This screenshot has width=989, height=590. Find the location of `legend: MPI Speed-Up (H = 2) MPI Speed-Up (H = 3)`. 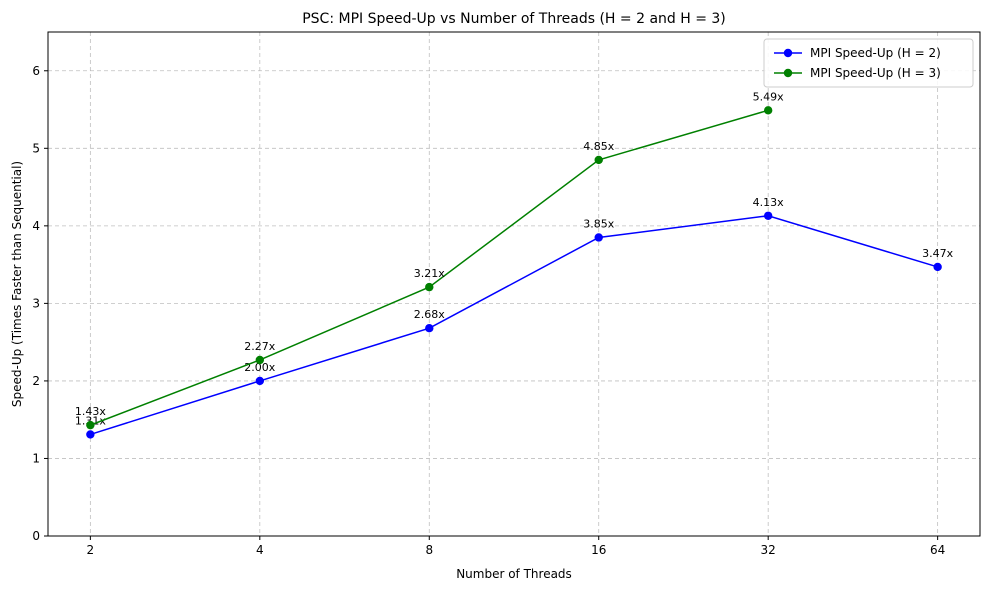

legend: MPI Speed-Up (H = 2) MPI Speed-Up (H = 3) is located at coordinates (868, 63).